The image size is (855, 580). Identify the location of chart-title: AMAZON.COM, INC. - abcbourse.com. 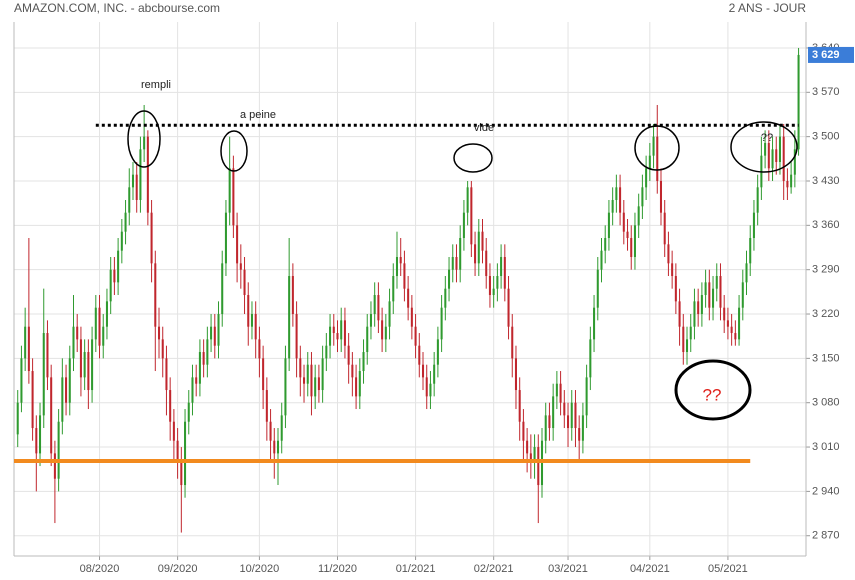
(117, 8).